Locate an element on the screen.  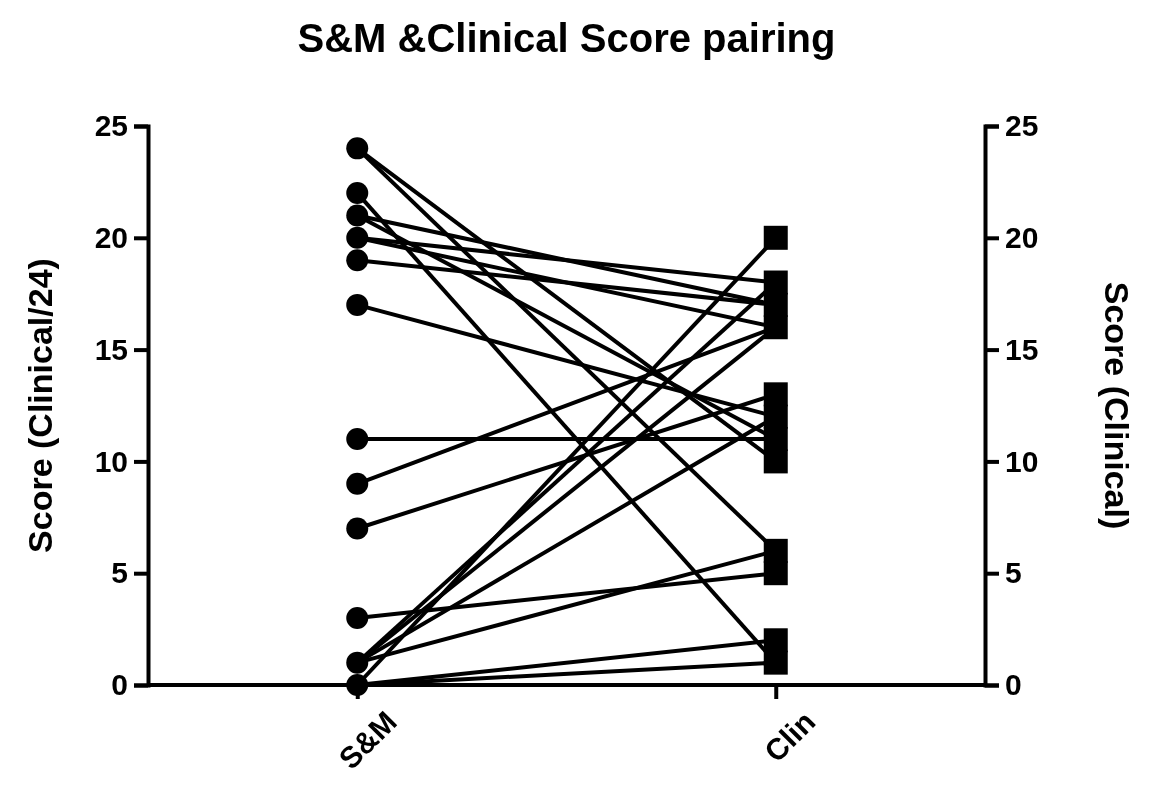
y-tick-label: 10 is located at coordinates (111, 461).